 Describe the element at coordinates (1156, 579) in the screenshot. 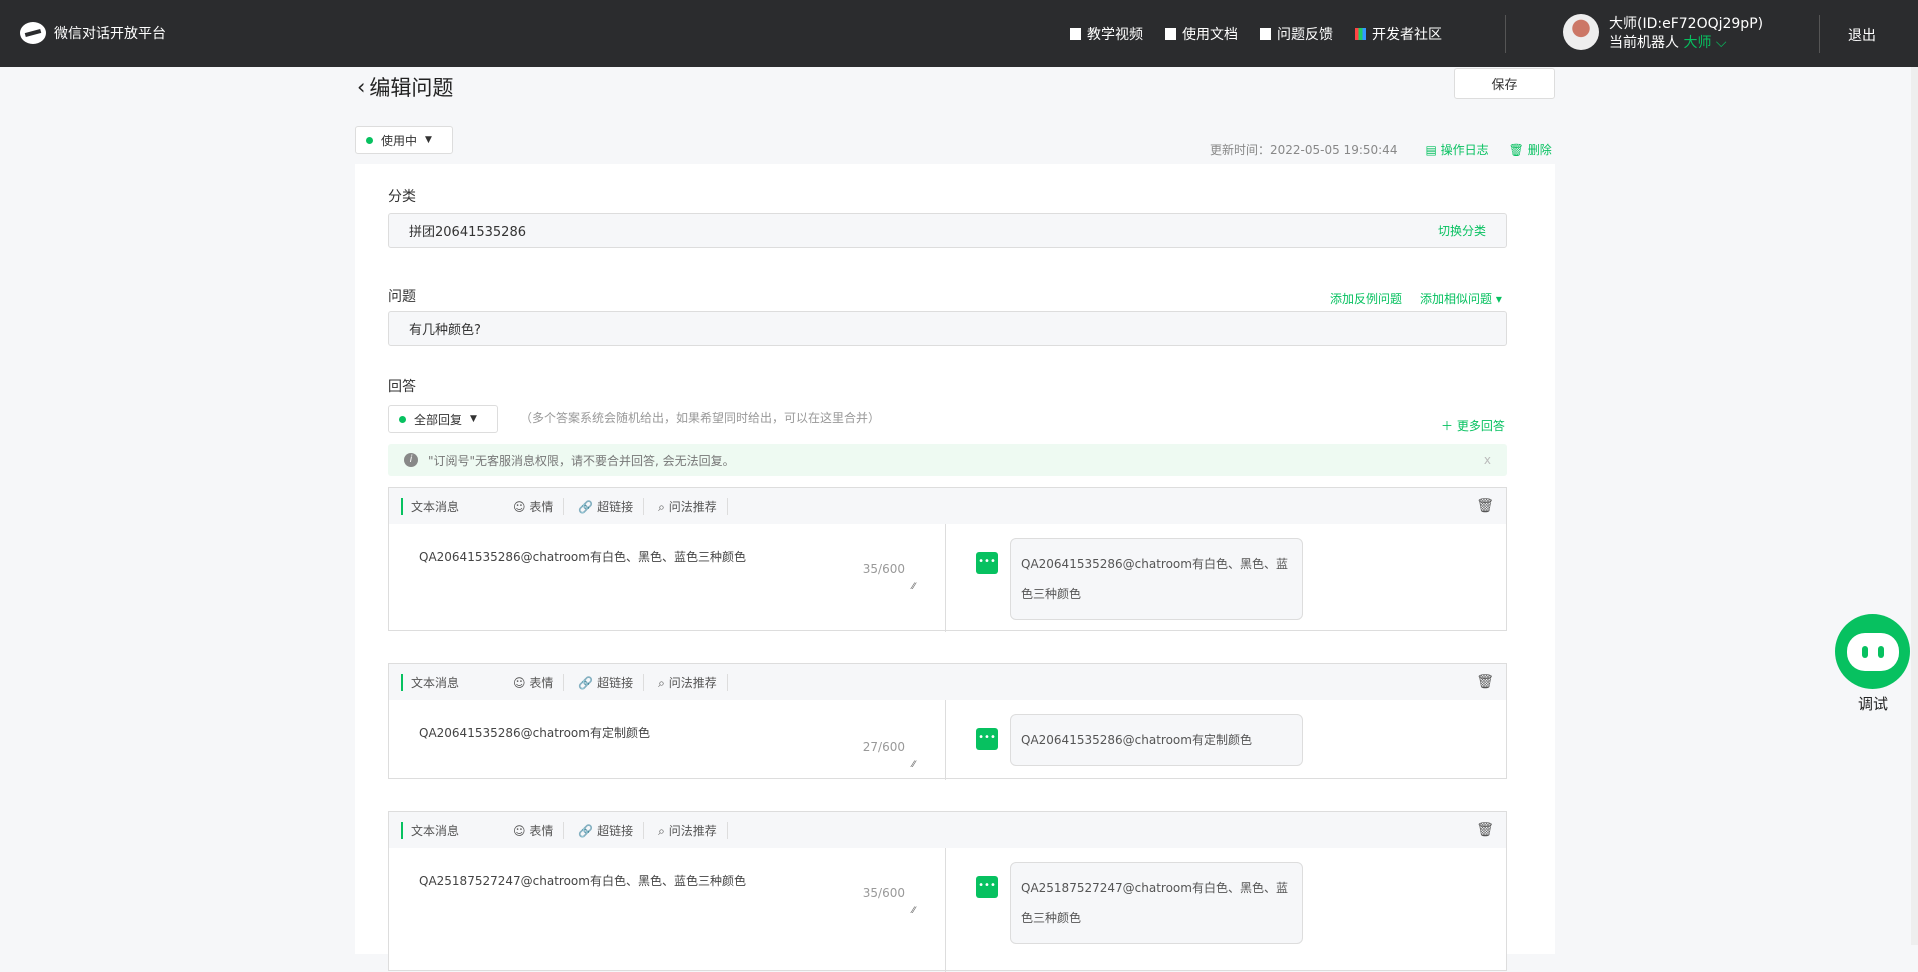

I see `preview-bubble: QA20641535286@chatroom有白色、黑色、蓝色三种颜色` at that location.